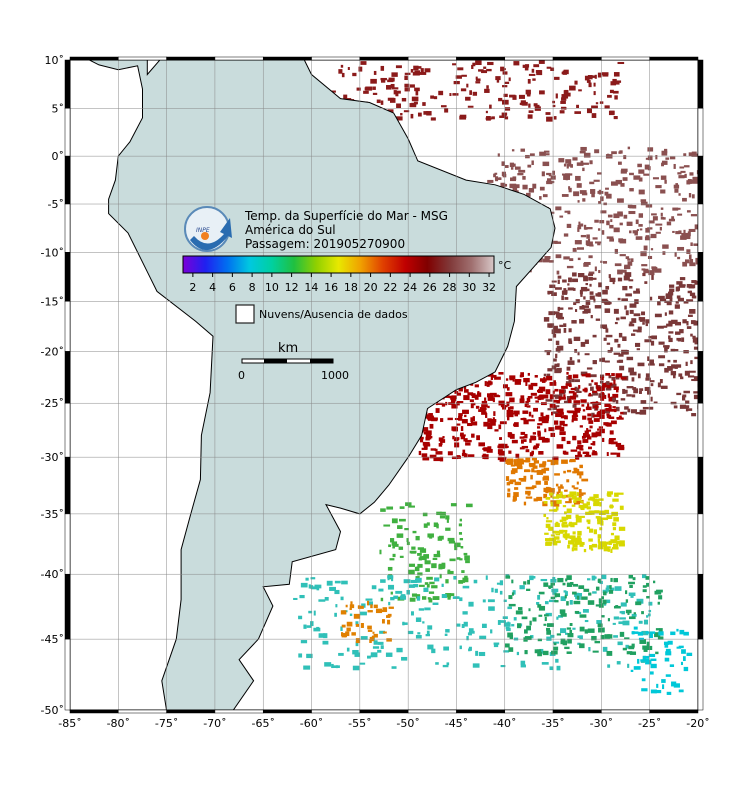  I want to click on lon-tick-label: -35˚, so click(552, 723).